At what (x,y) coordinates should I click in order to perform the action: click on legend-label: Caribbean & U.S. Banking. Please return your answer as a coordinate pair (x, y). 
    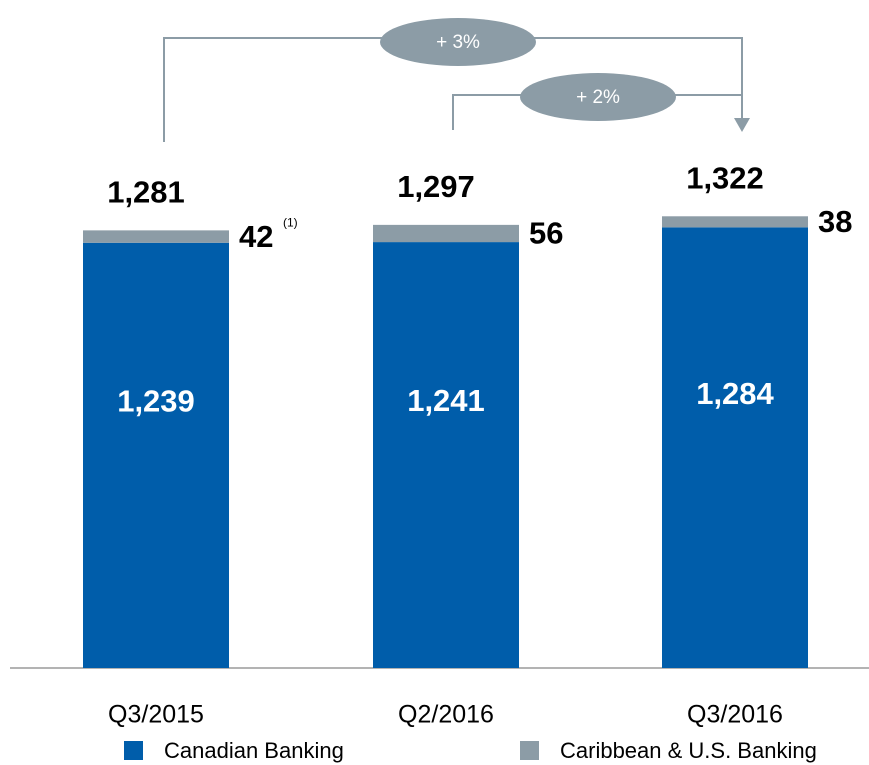
    Looking at the image, I should click on (688, 750).